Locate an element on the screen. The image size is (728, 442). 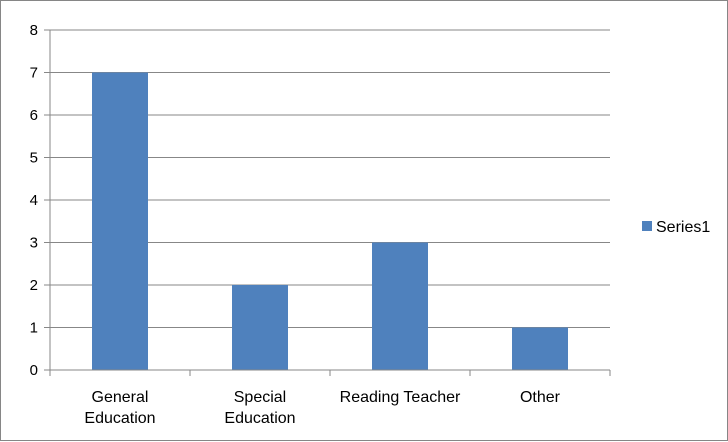
y-tick-labels: 0 1 2 3 4 5 6 7 8 is located at coordinates (34, 200).